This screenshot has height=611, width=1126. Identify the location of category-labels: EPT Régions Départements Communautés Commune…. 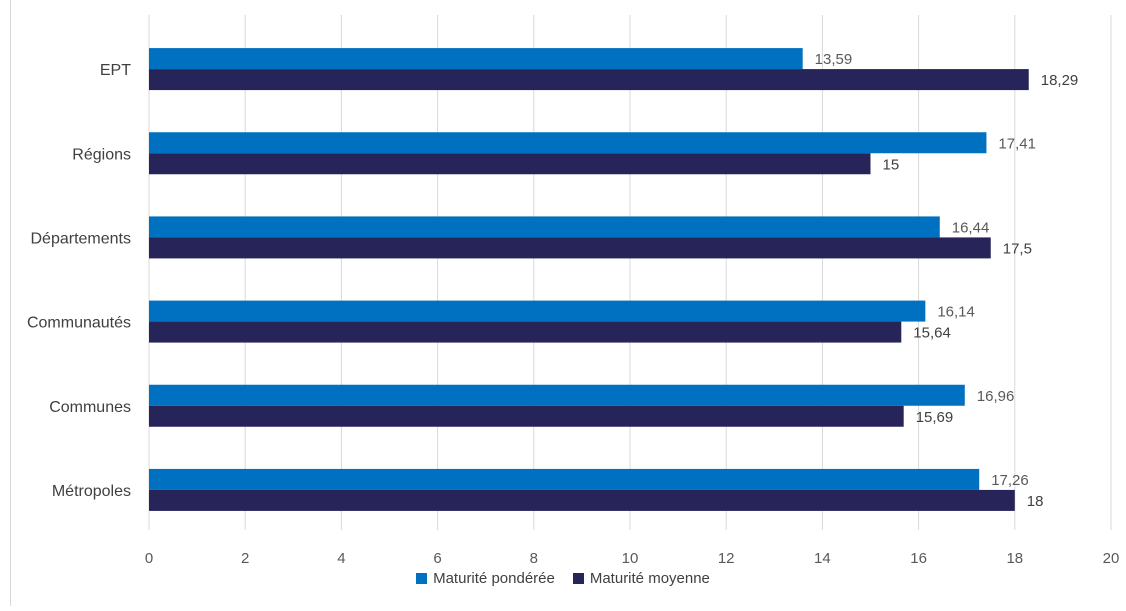
(79, 281).